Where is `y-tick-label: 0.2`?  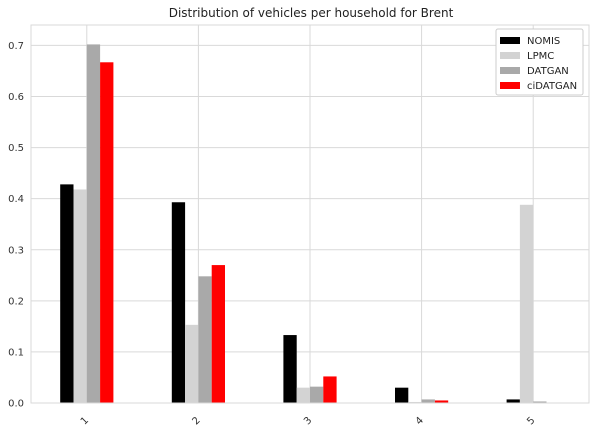 y-tick-label: 0.2 is located at coordinates (16, 301).